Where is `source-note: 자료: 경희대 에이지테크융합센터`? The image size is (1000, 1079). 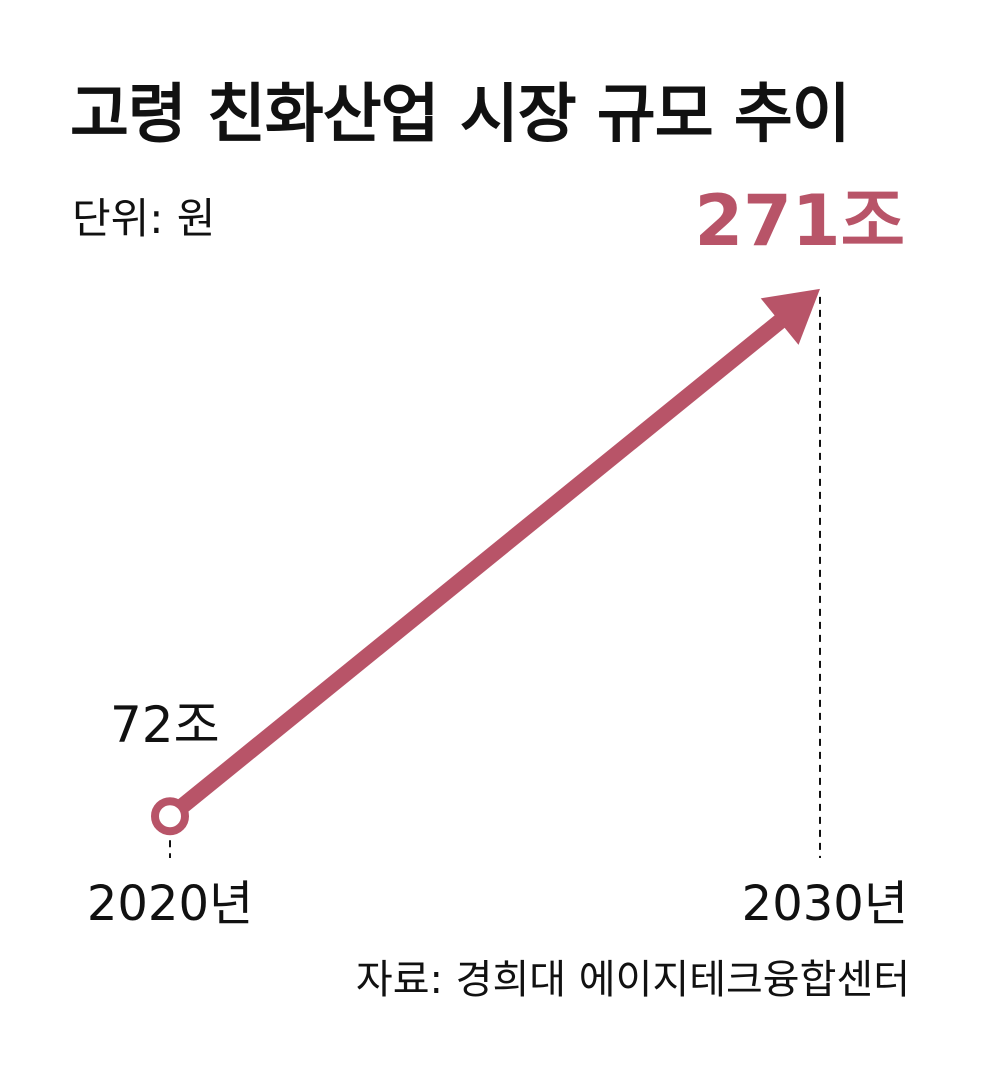
source-note: 자료: 경희대 에이지테크융합센터 is located at coordinates (632, 980).